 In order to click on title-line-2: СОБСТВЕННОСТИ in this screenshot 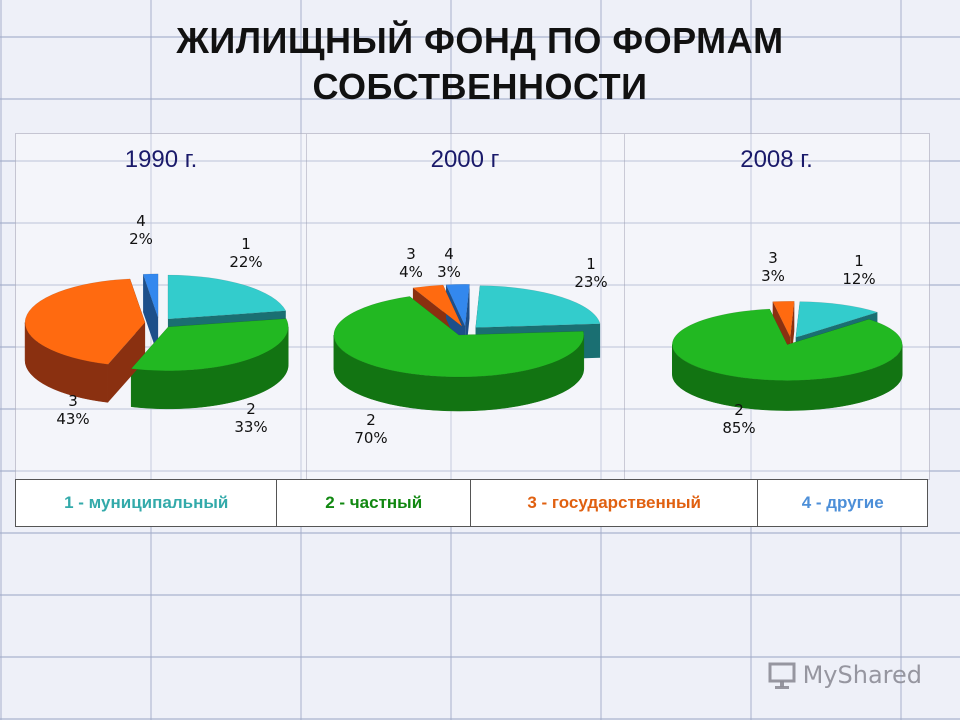, I will do `click(480, 86)`.